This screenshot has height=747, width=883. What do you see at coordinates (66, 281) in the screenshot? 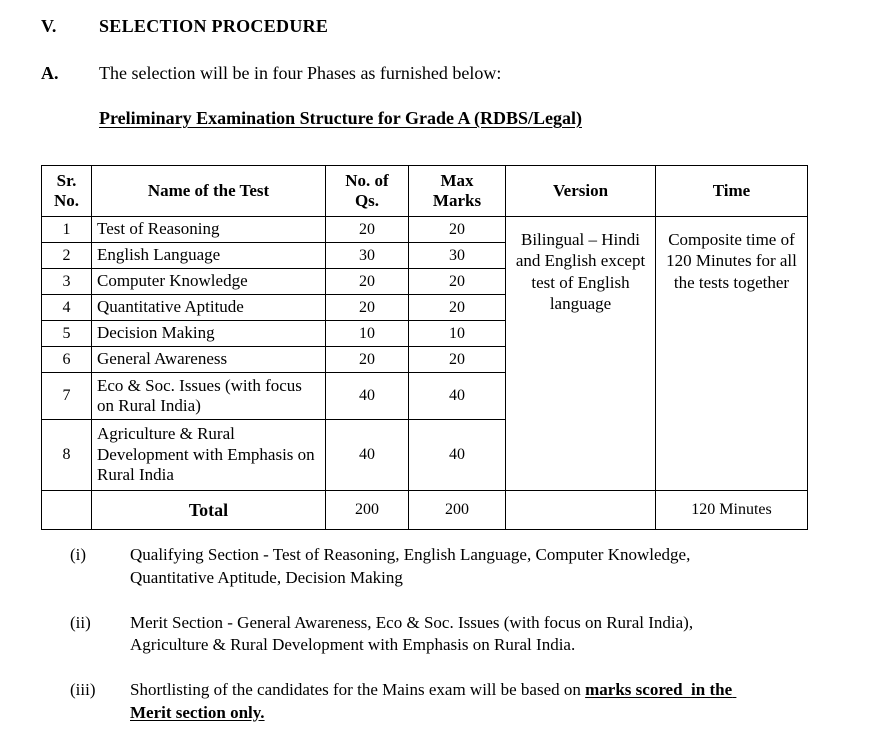
I see `cell-sr-no: 3` at bounding box center [66, 281].